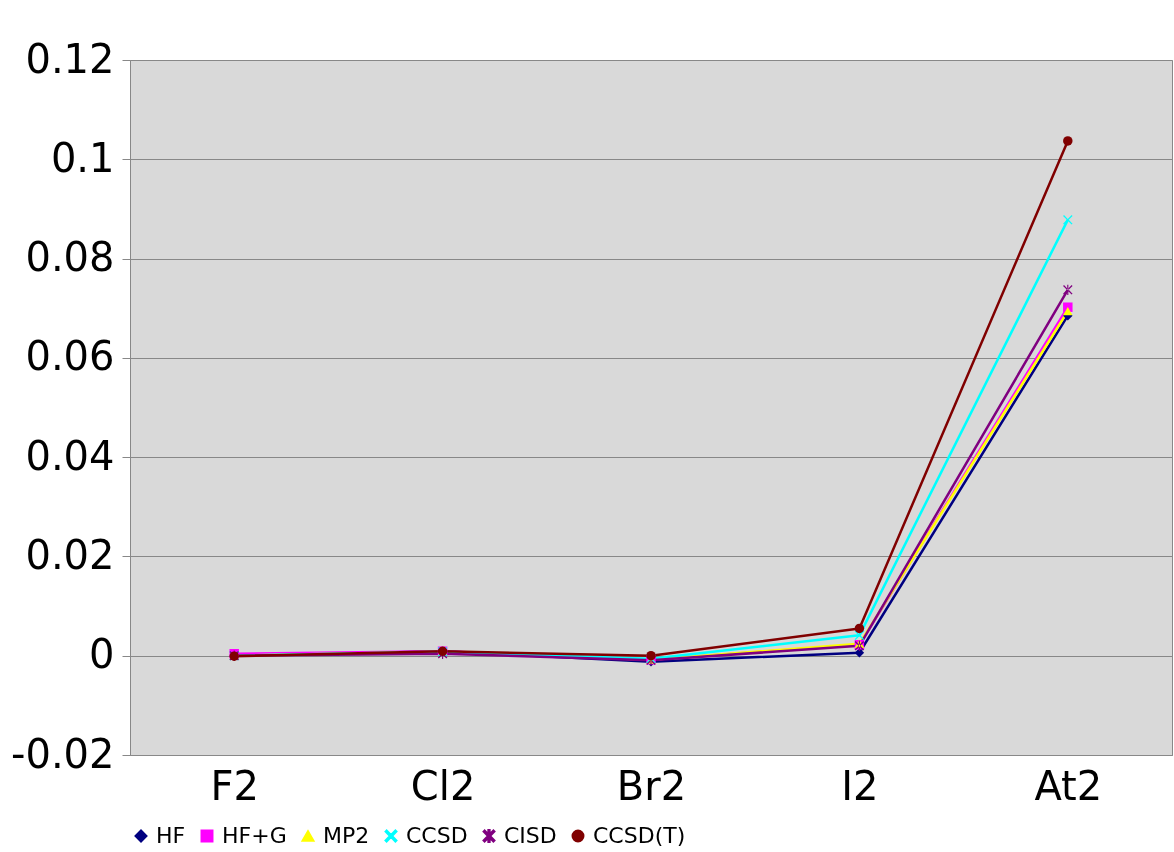  What do you see at coordinates (70, 356) in the screenshot?
I see `y-tick-label: 0.06` at bounding box center [70, 356].